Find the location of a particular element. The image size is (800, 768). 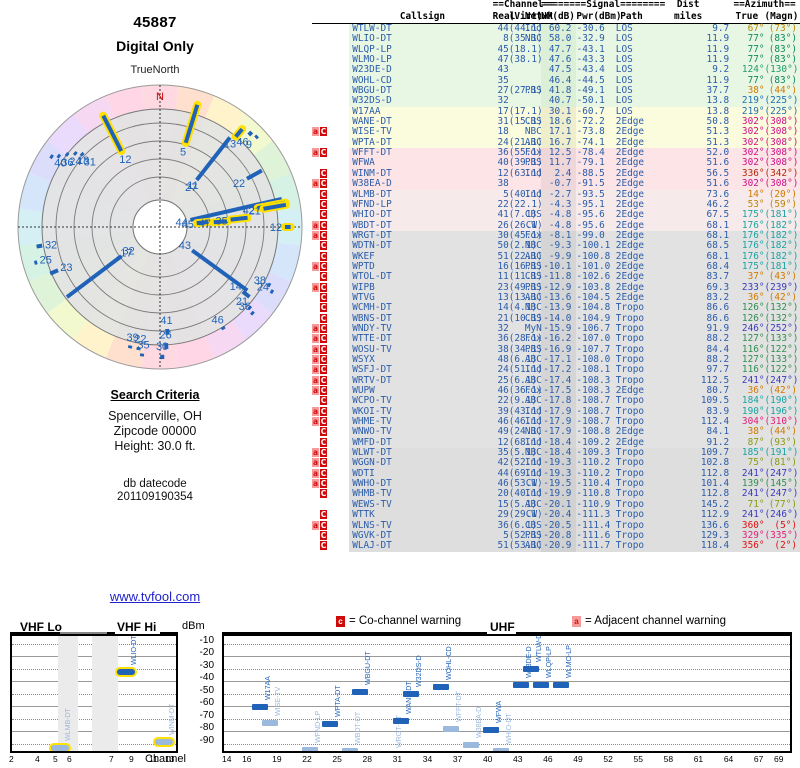

column-header-netwk: Netwk is located at coordinates (539, 17).